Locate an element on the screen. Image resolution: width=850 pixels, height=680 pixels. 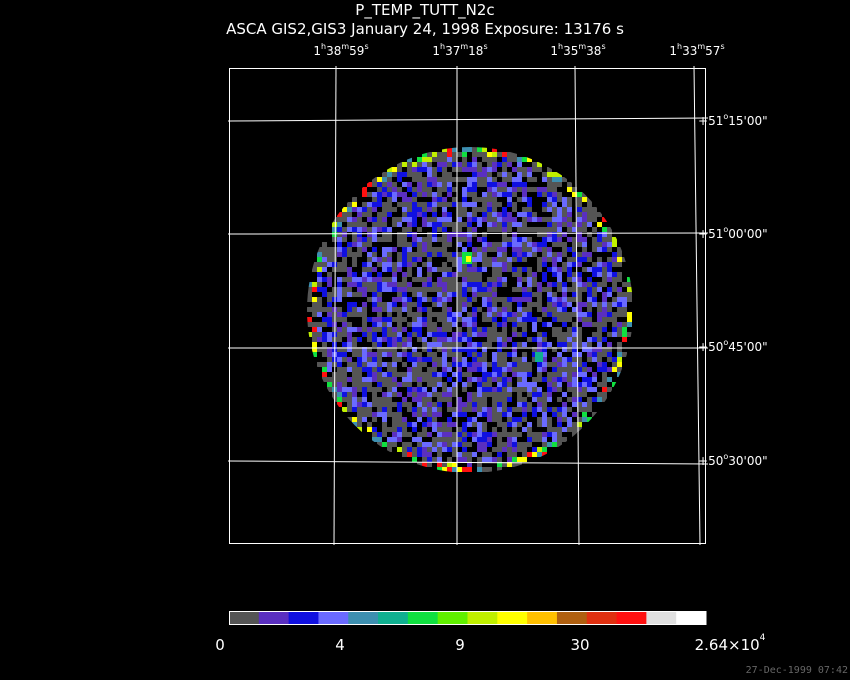
colorbar-outline is located at coordinates (467, 618).